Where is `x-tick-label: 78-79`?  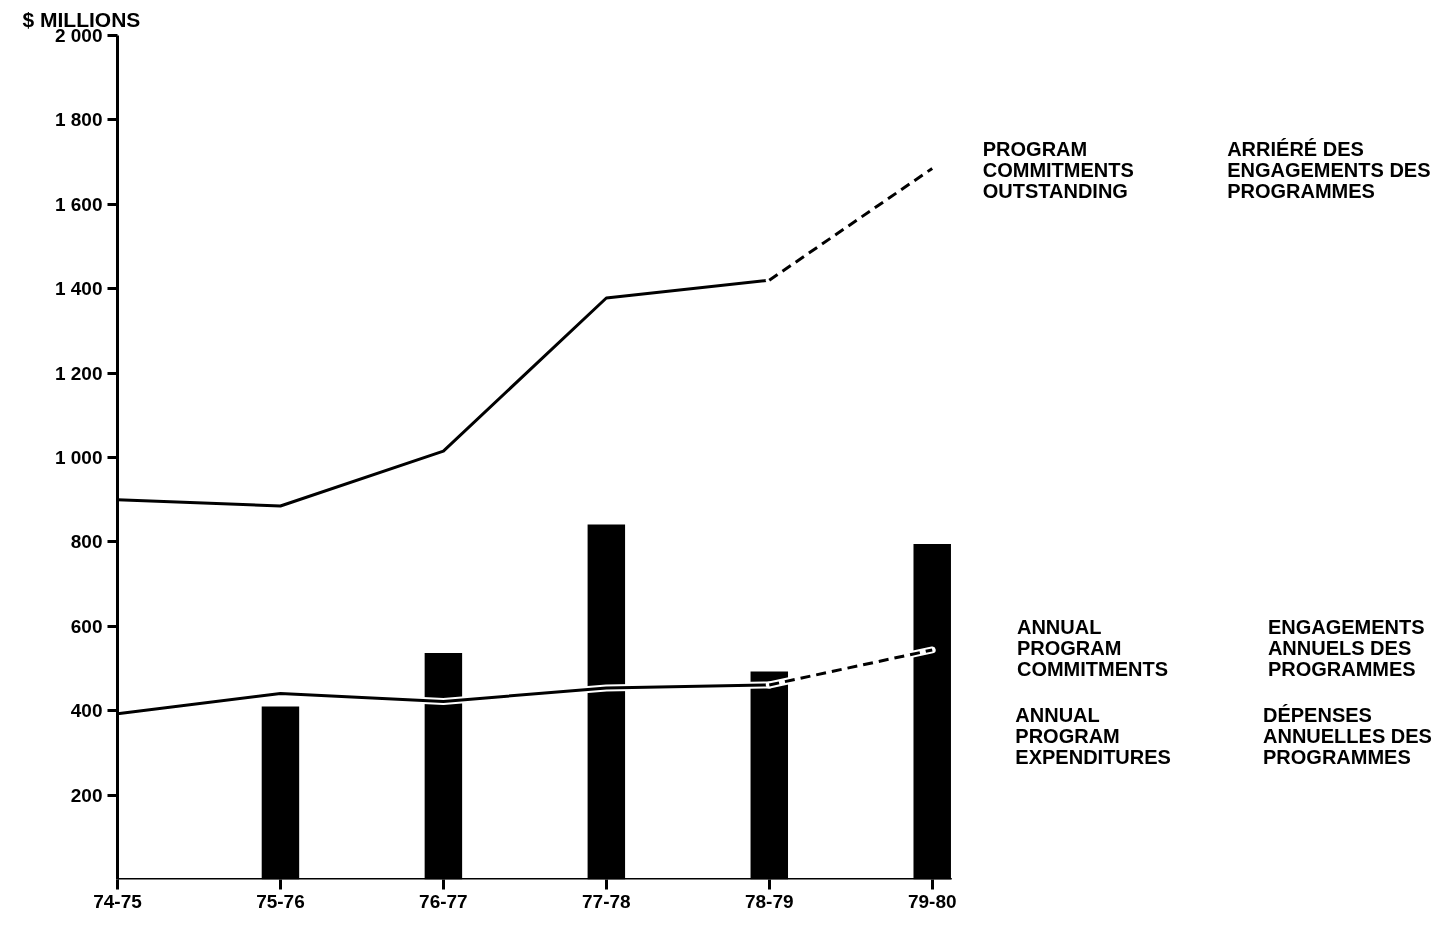
x-tick-label: 78-79 is located at coordinates (769, 901).